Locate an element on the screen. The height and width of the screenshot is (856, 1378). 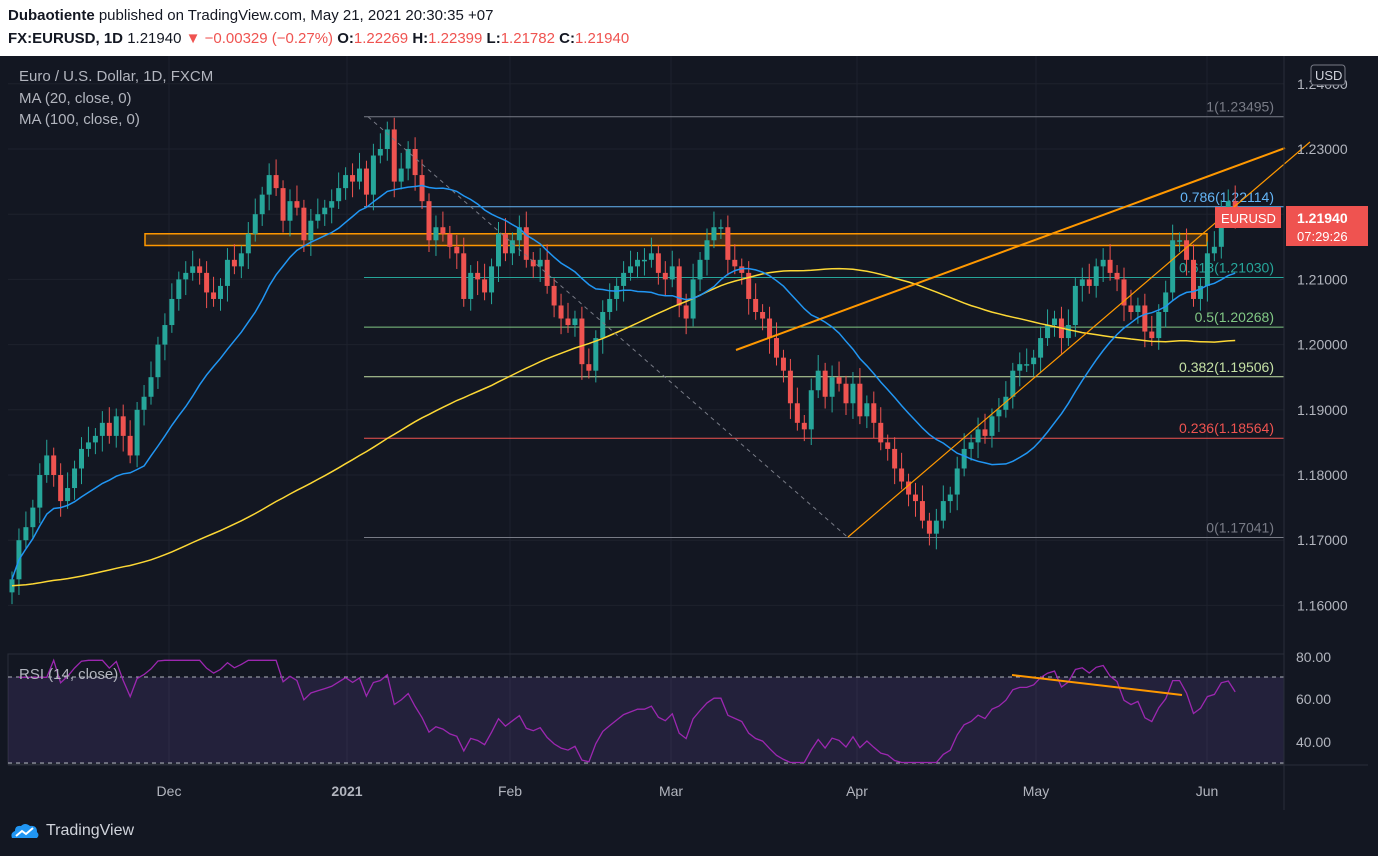
legend-ma100: MA (100, close, 0) is located at coordinates (79, 119).